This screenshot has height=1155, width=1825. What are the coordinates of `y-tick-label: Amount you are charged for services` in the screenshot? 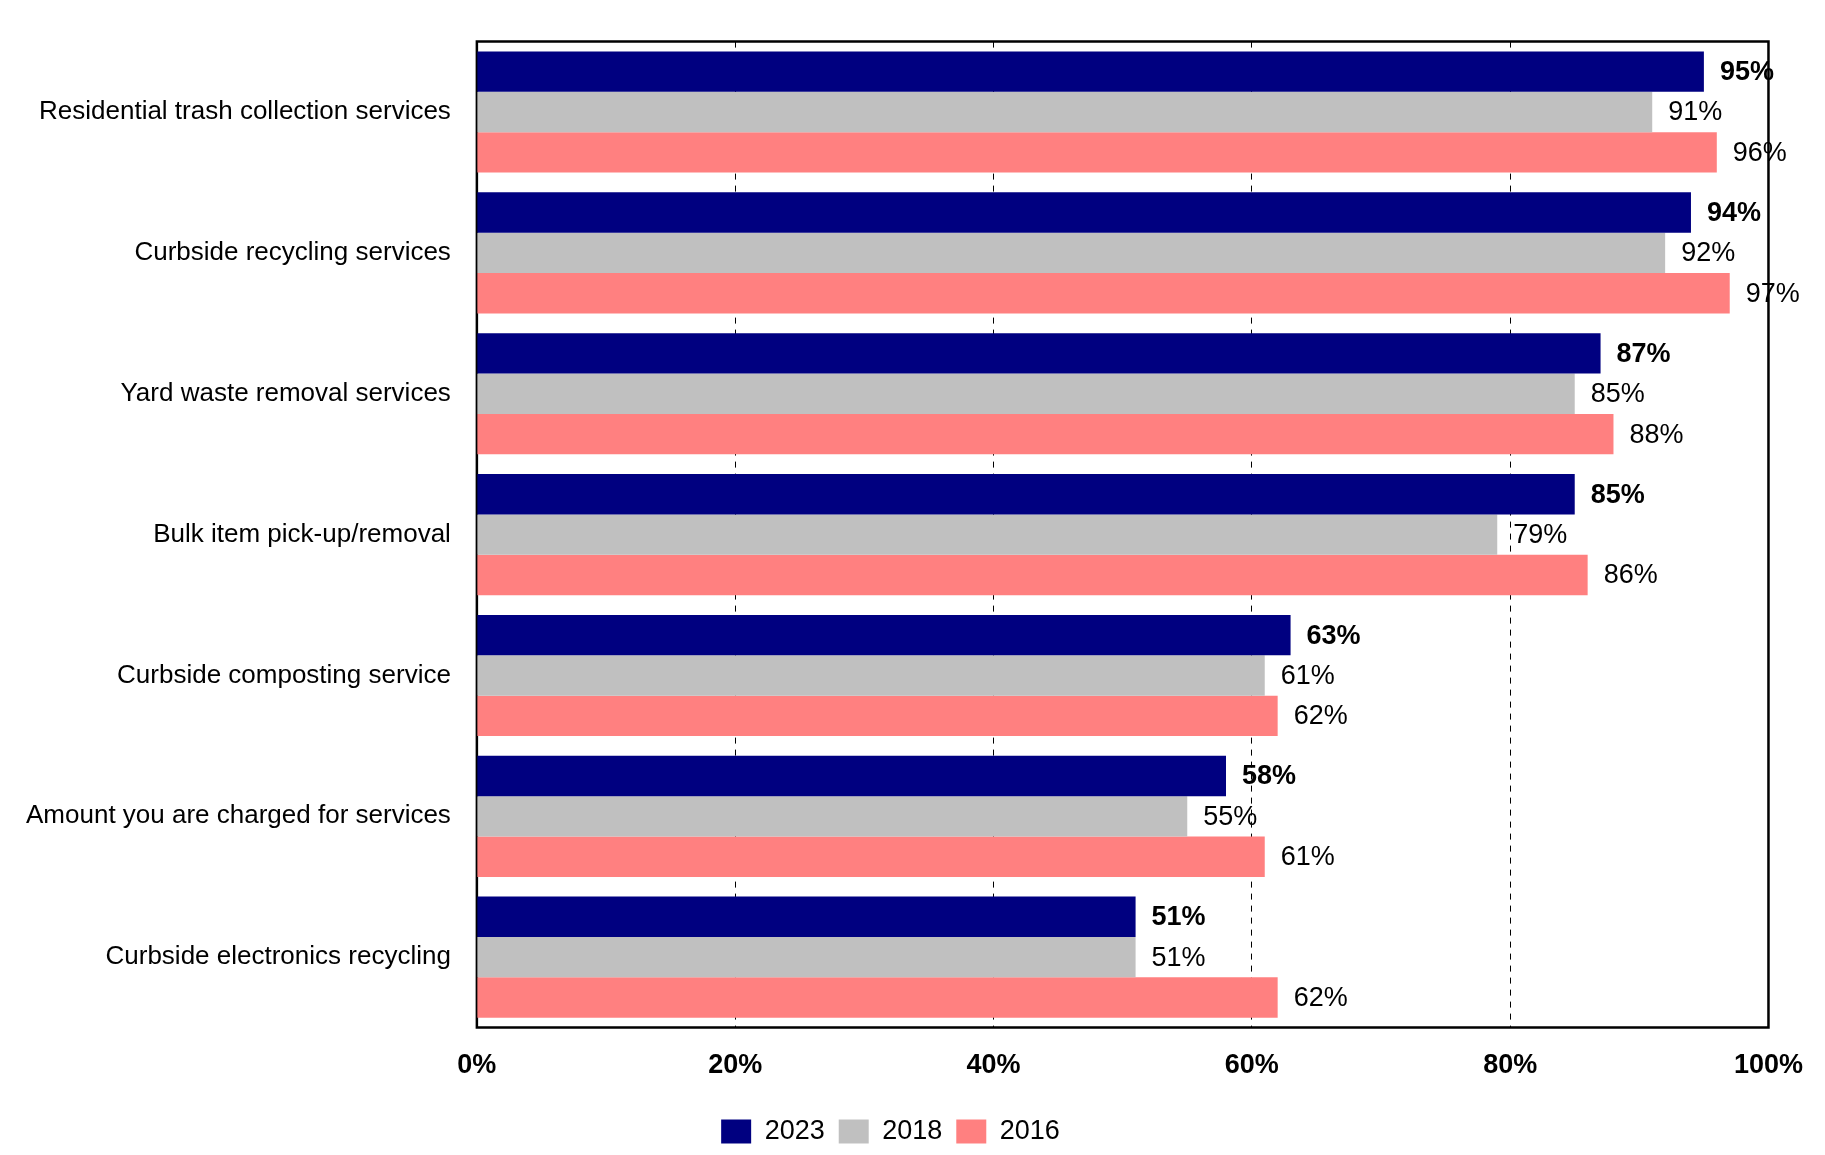 It's located at (238, 814).